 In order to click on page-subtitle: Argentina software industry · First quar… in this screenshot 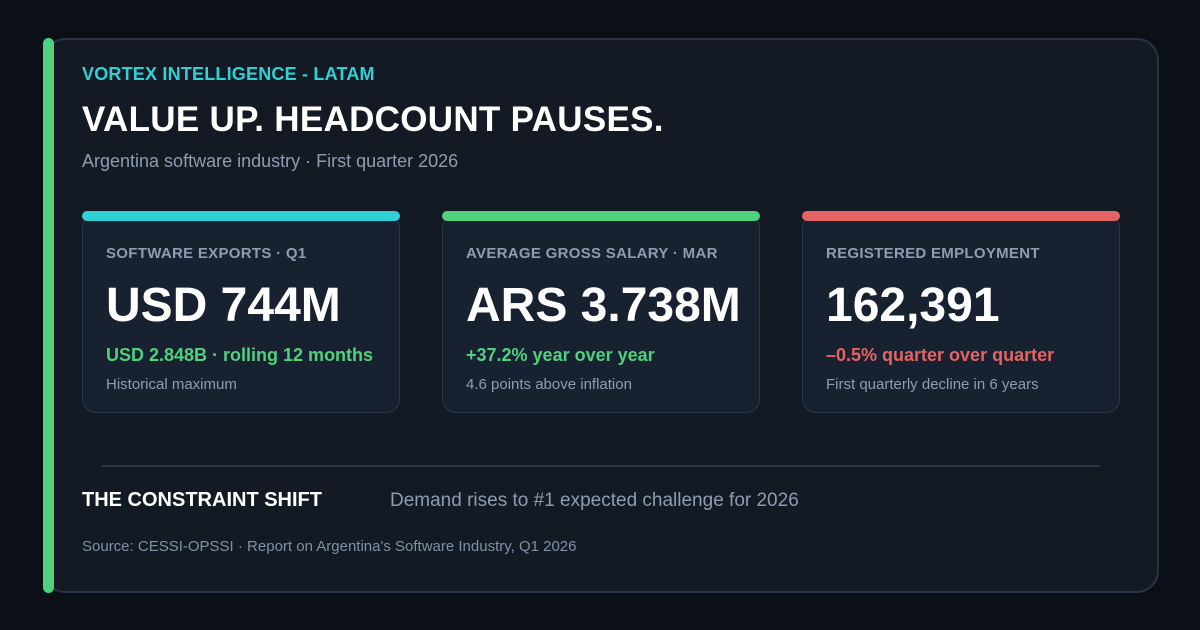, I will do `click(270, 161)`.